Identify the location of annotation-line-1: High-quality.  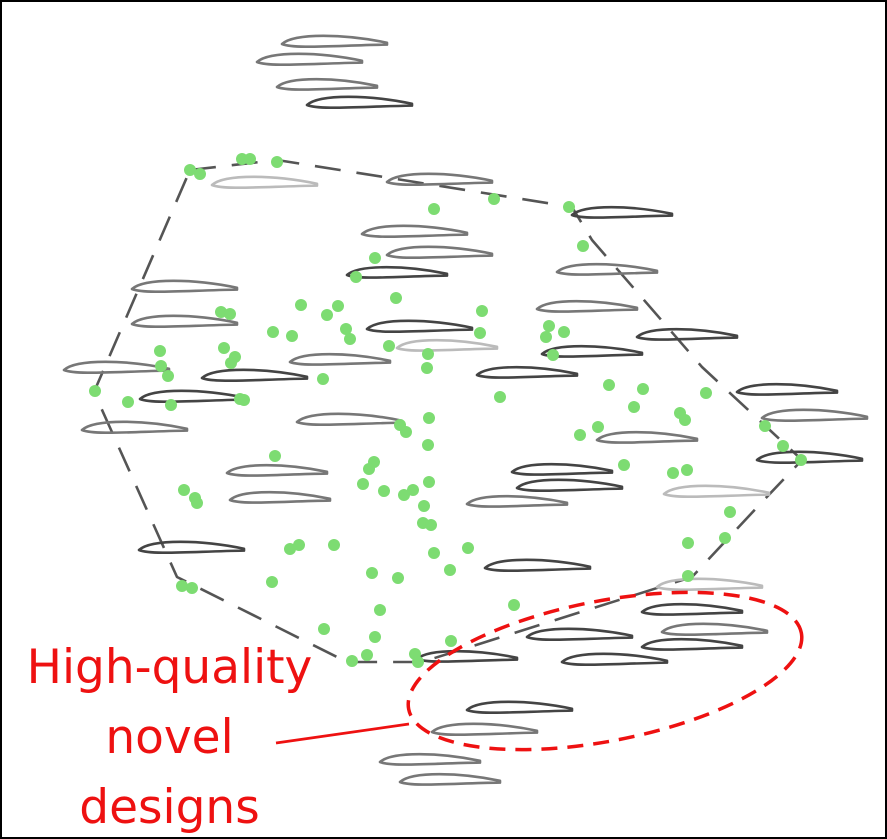
(169, 667).